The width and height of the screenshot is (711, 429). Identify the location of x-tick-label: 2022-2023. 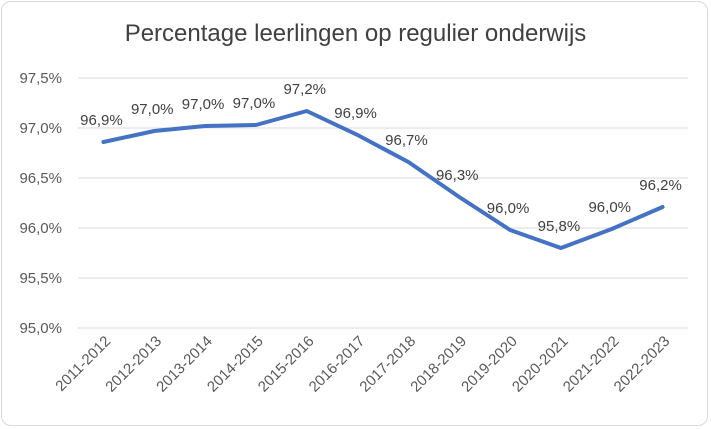
(642, 364).